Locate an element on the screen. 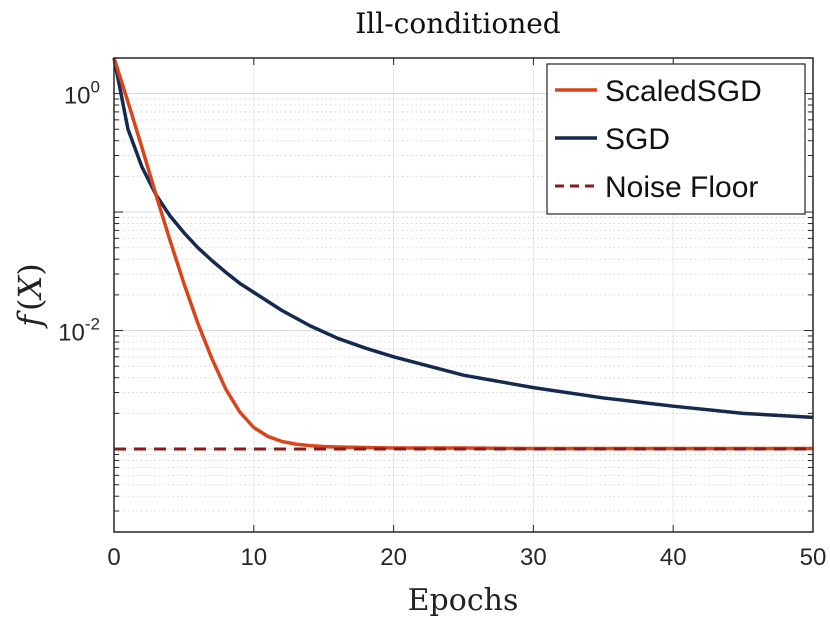 This screenshot has width=830, height=623. x-tick-label-2: 20 is located at coordinates (393, 557).